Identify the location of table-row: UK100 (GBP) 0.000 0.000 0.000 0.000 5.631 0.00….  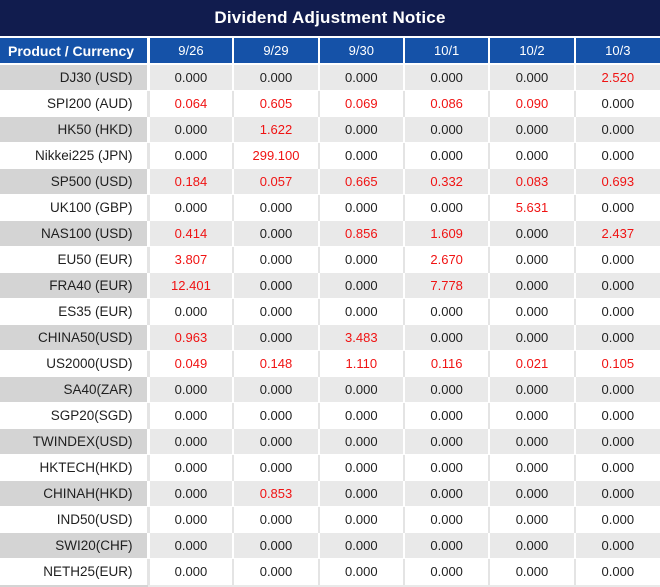
(330, 207).